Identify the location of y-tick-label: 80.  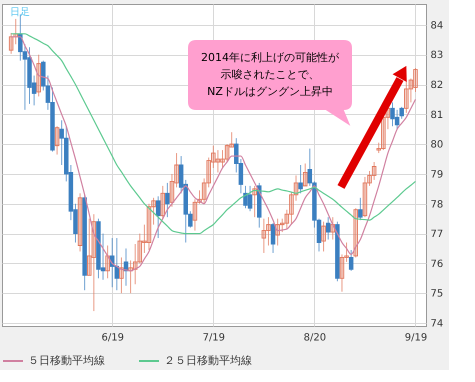
(437, 145).